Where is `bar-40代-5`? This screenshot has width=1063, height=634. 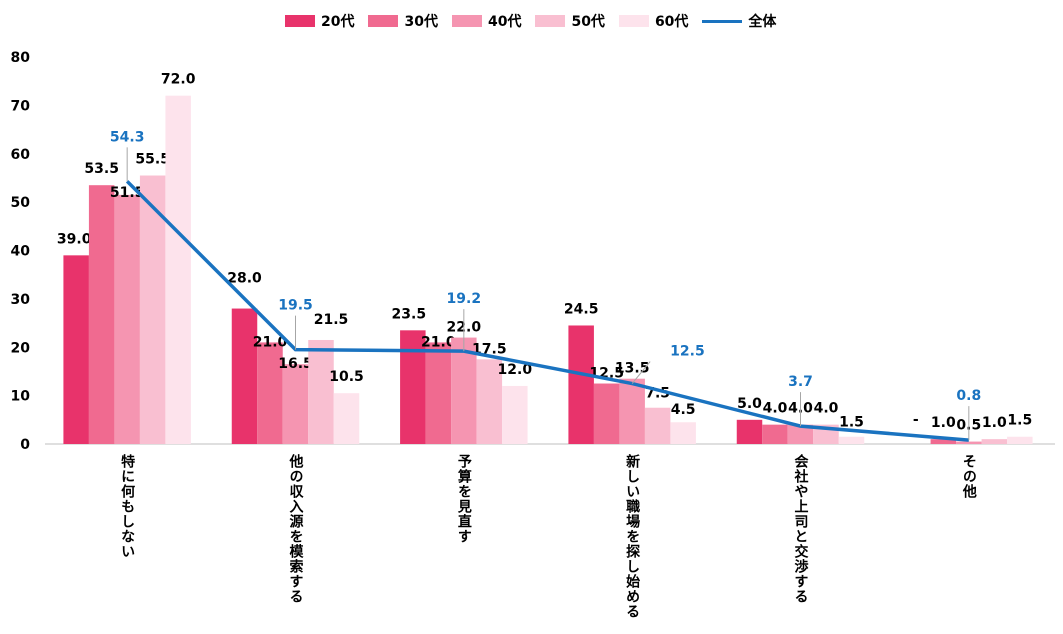 bar-40代-5 is located at coordinates (969, 442).